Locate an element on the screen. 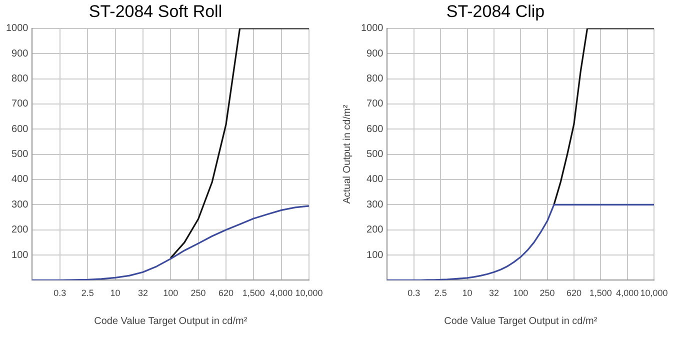 This screenshot has width=680, height=337. y-axis-title: Actual Output in cd/m² is located at coordinates (347, 154).